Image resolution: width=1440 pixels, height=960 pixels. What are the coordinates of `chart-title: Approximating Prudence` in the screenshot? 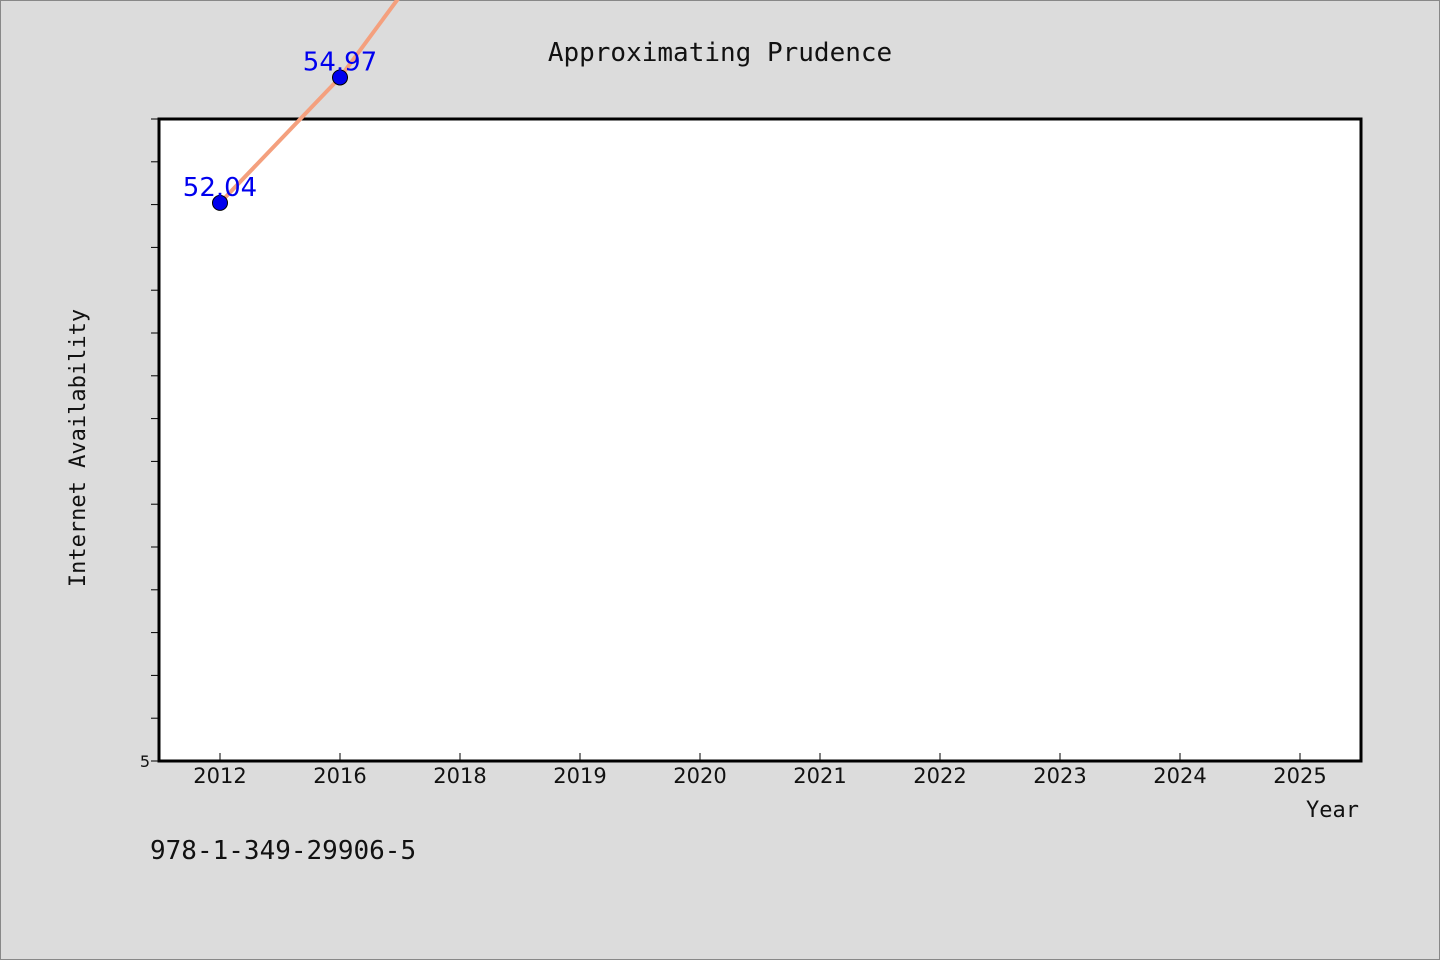 It's located at (720, 53).